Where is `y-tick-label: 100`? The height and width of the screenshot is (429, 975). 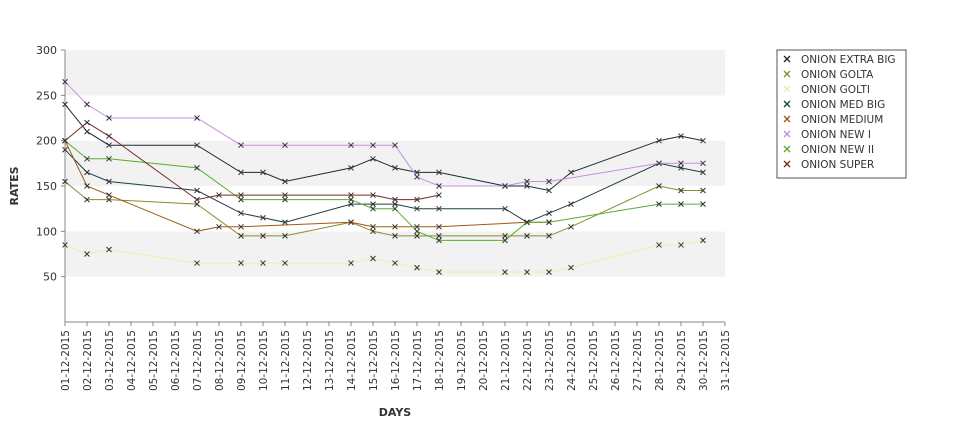 y-tick-label: 100 is located at coordinates (46, 231).